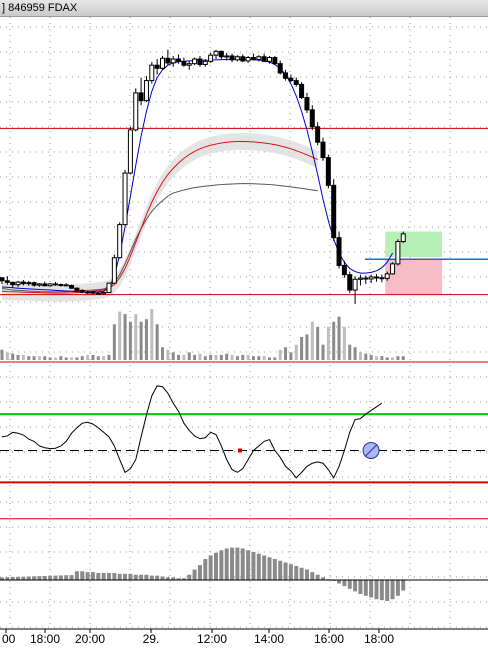  Describe the element at coordinates (244, 574) in the screenshot. I see `histogram-panel` at that location.